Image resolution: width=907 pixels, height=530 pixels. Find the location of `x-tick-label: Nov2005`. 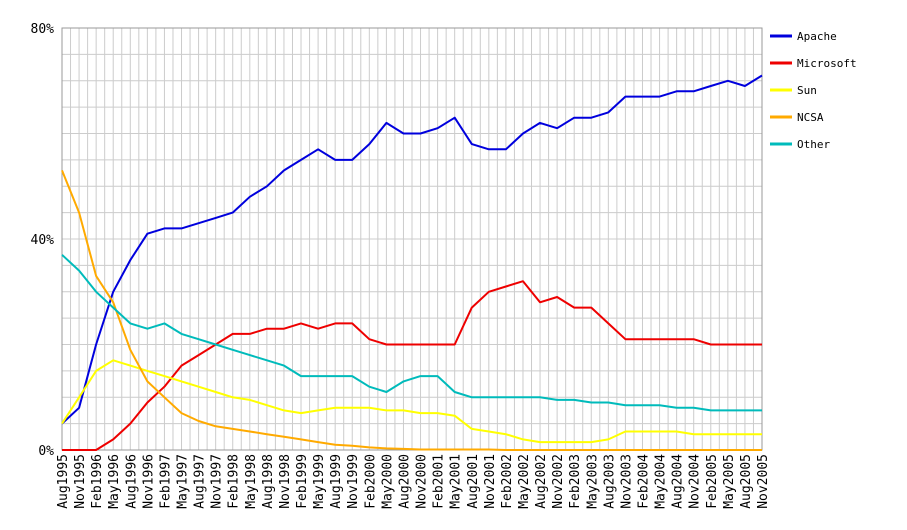

x-tick-label: Nov2005 is located at coordinates (763, 481).